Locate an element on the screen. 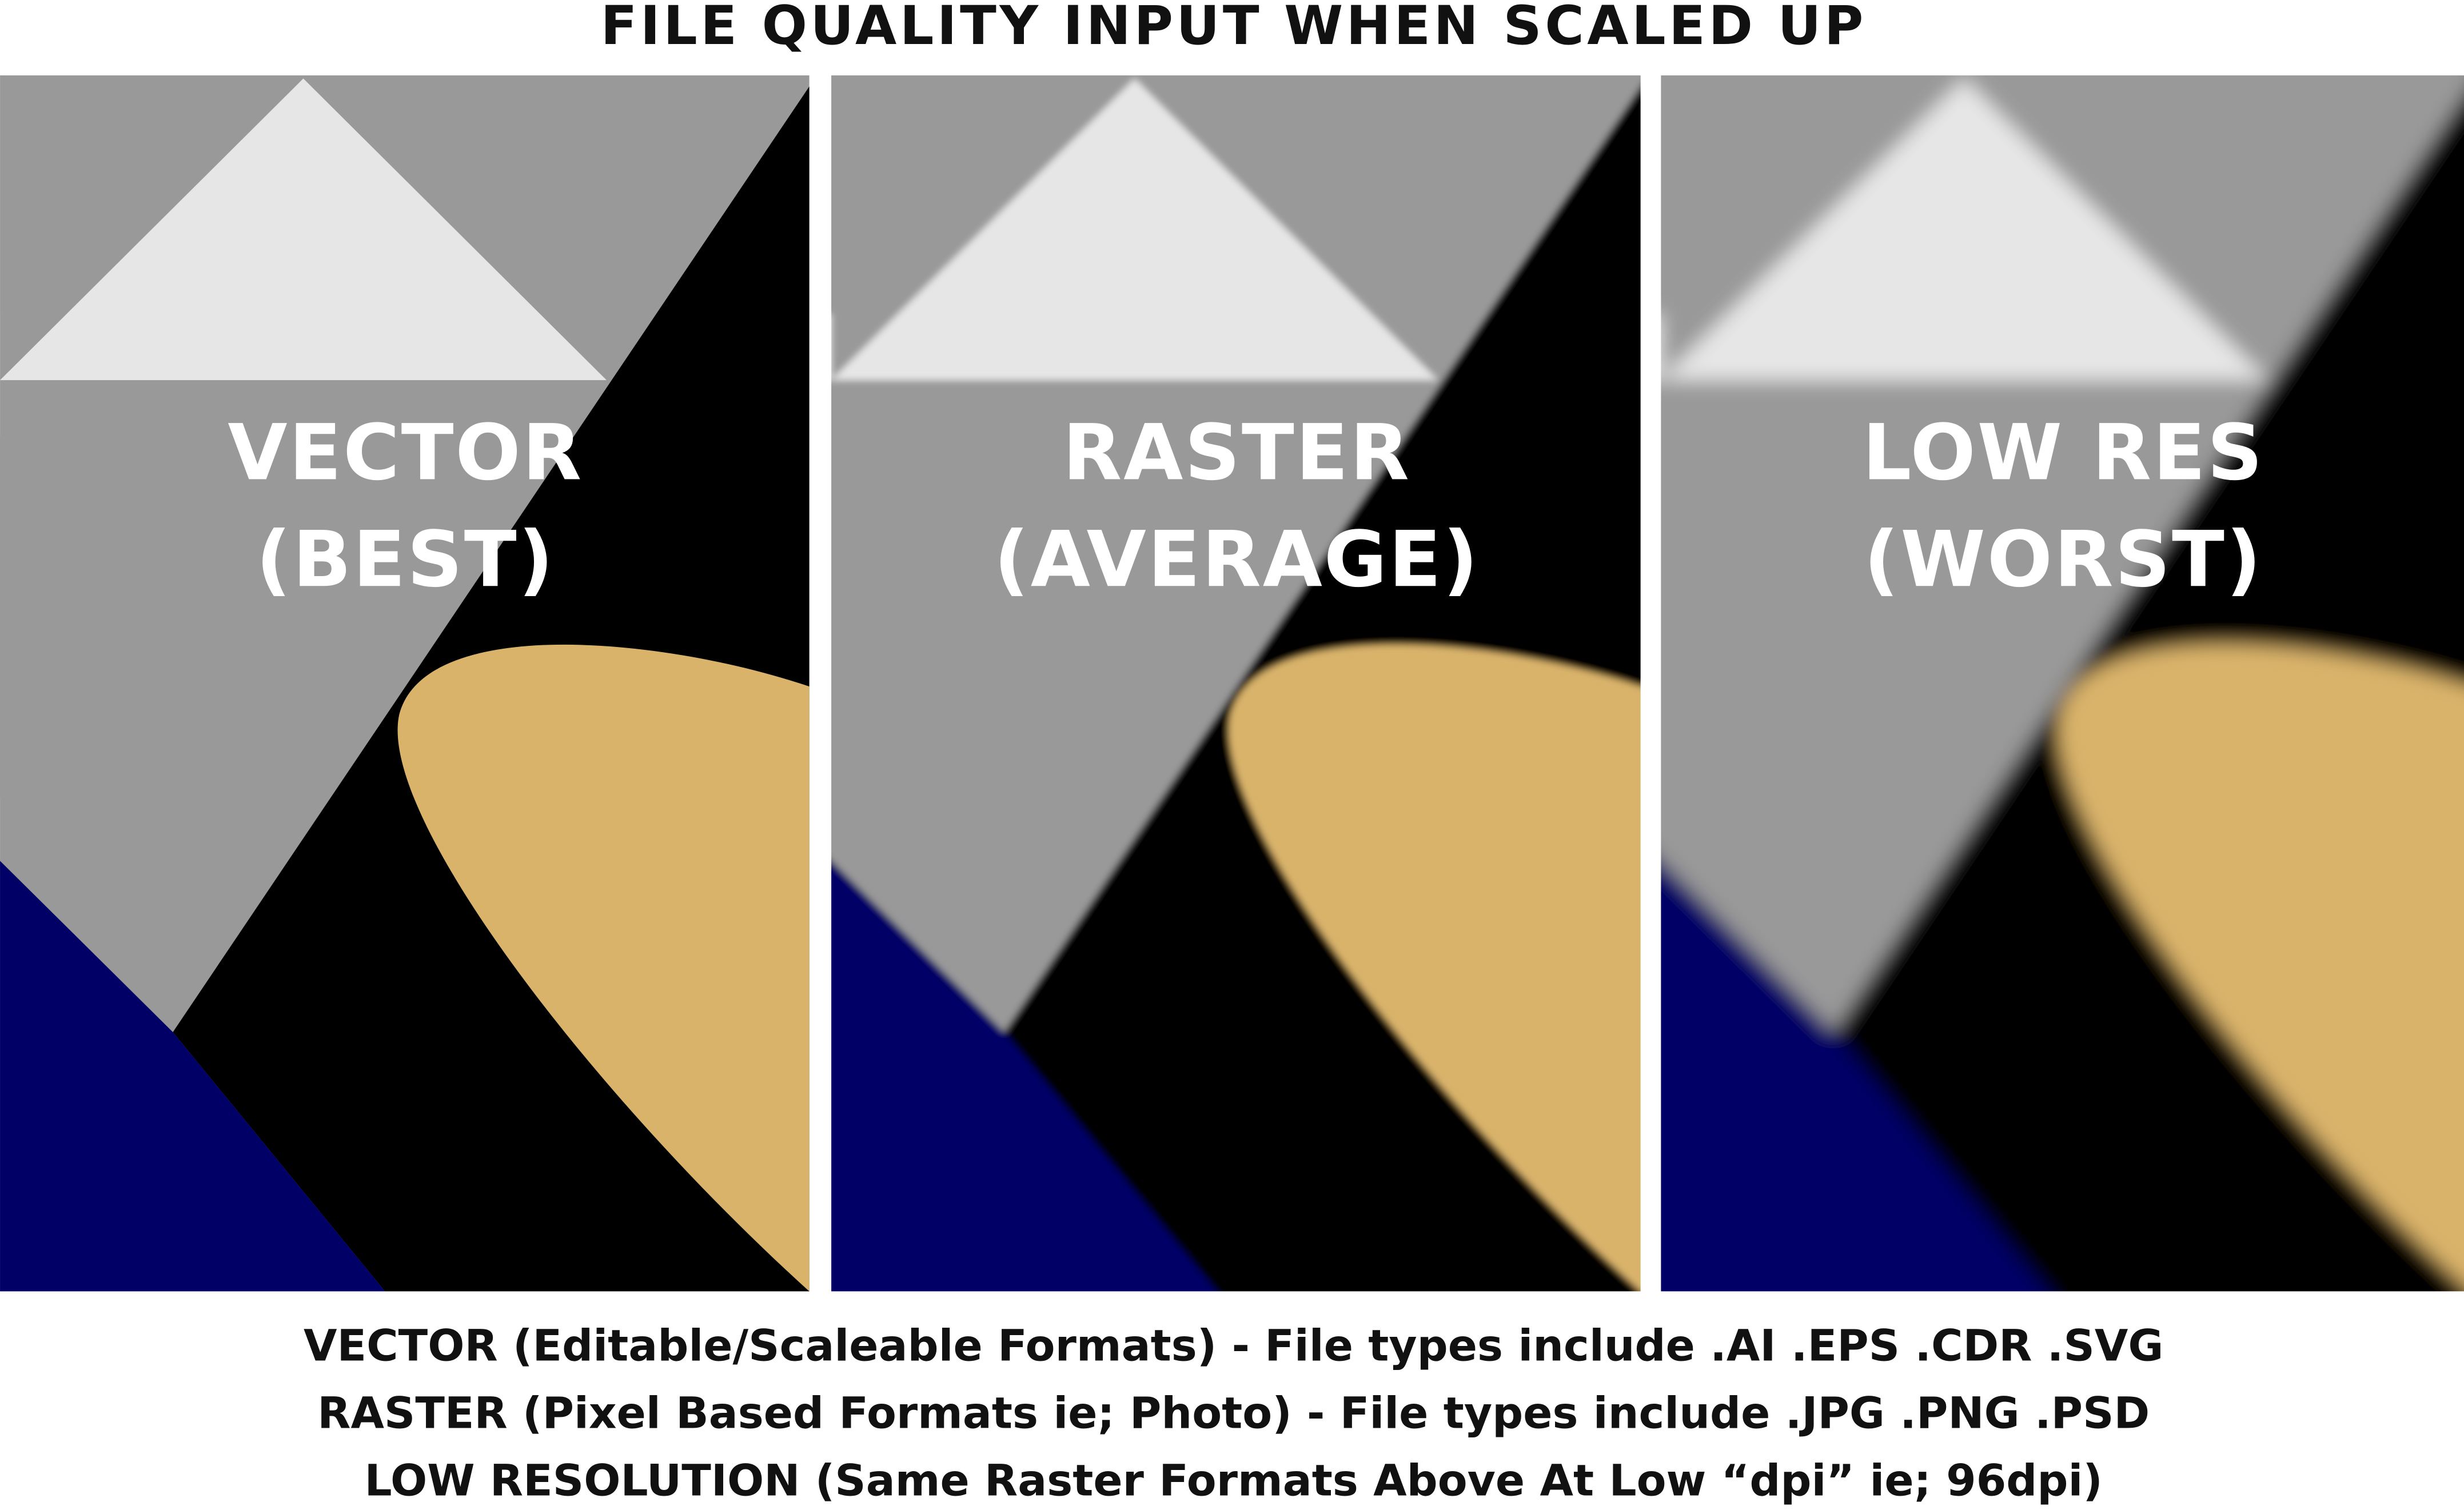 Image resolution: width=2464 pixels, height=1510 pixels. panel-label: (WORST) is located at coordinates (2063, 559).